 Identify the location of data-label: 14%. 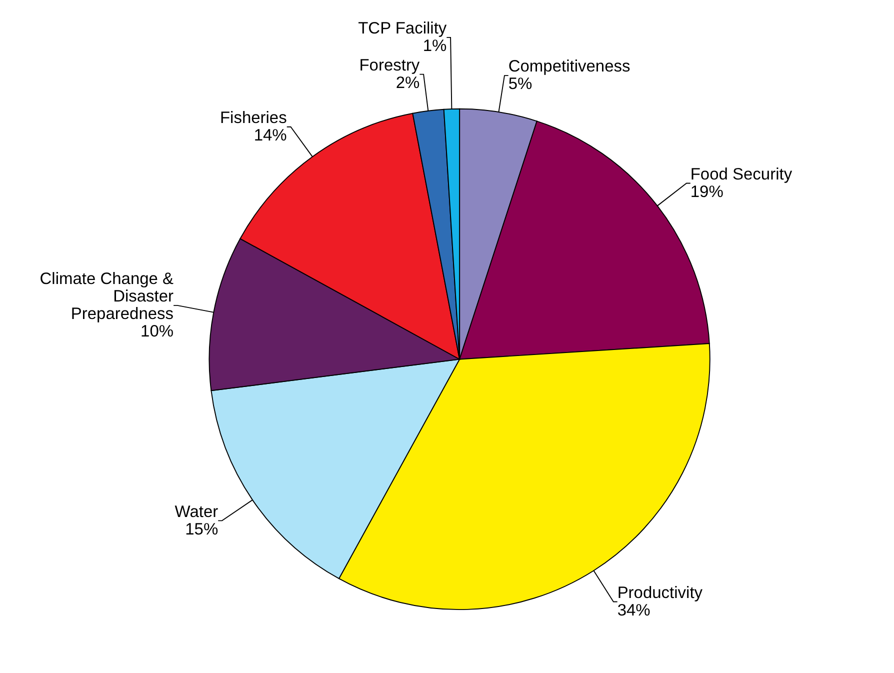
(271, 135).